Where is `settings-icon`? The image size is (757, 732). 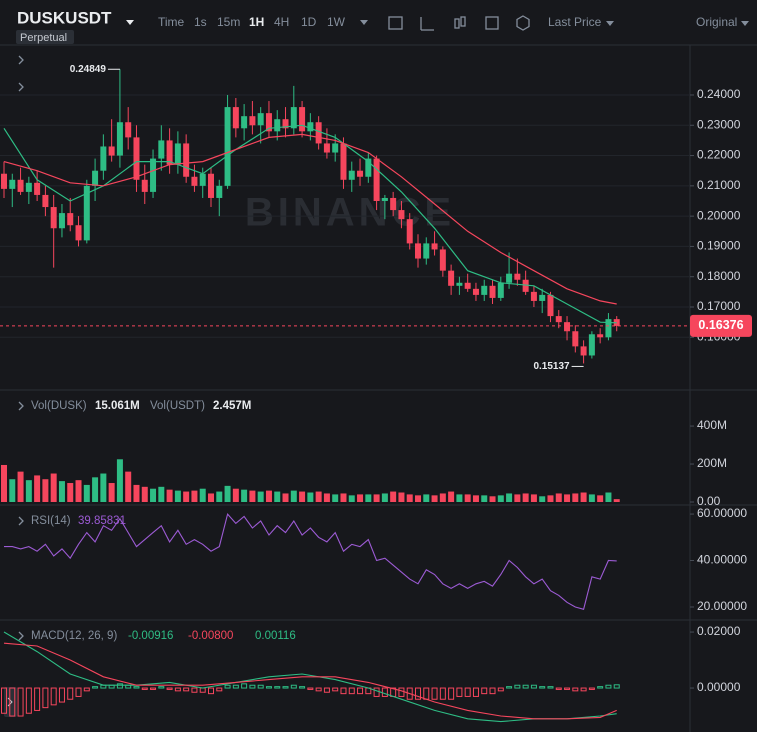
settings-icon is located at coordinates (523, 23).